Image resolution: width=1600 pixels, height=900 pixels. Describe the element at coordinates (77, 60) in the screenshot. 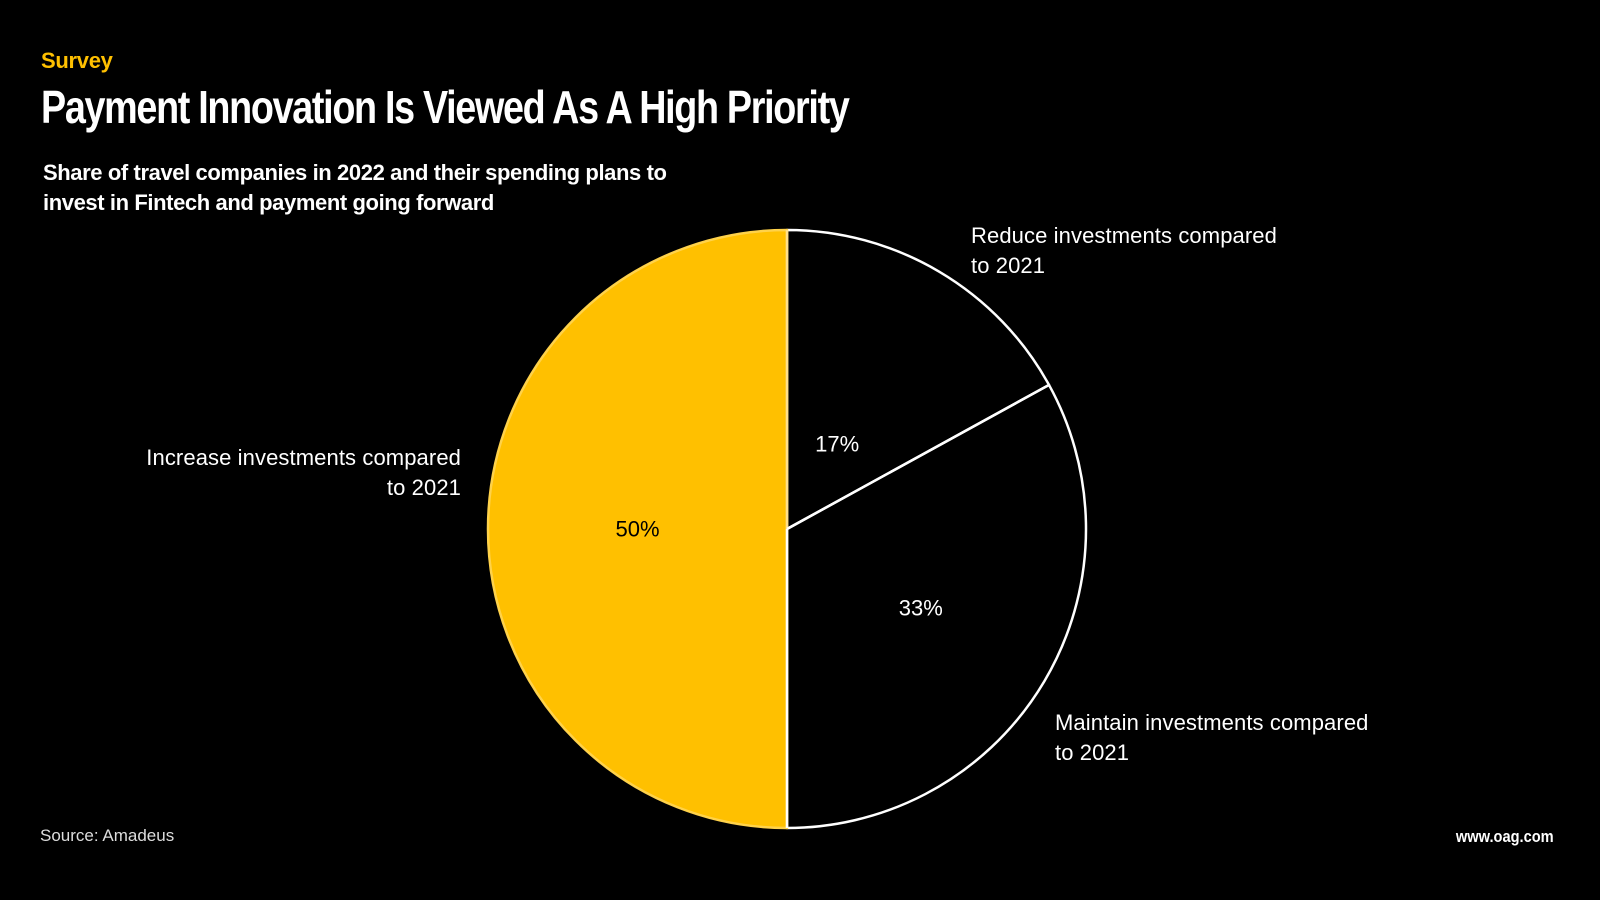

I see `kicker-label: Survey` at that location.